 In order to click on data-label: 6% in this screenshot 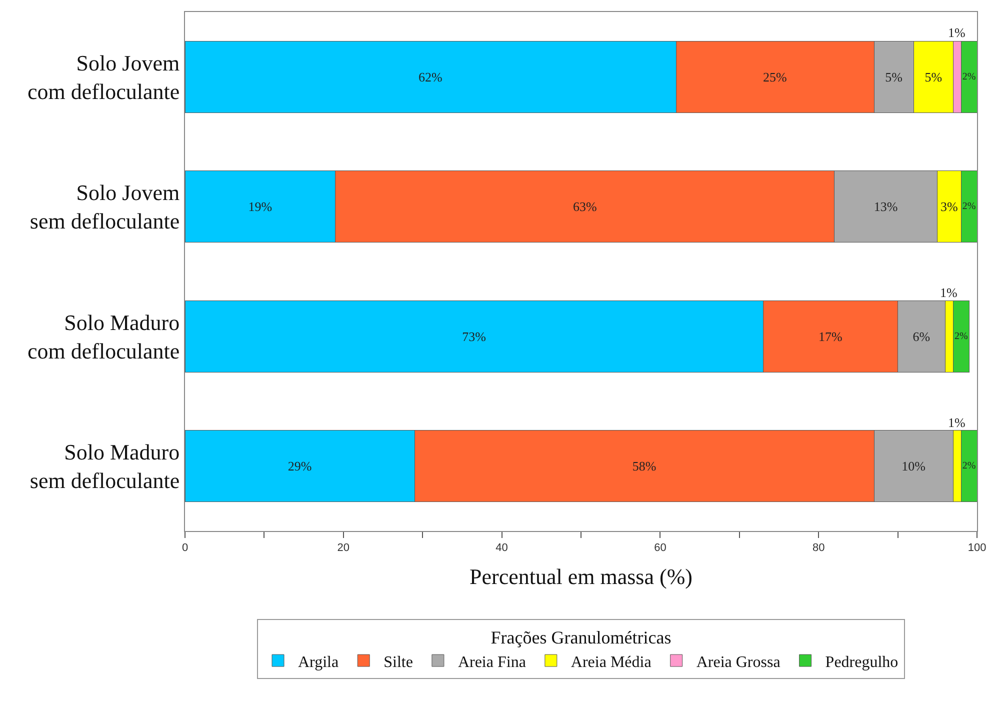, I will do `click(921, 336)`.